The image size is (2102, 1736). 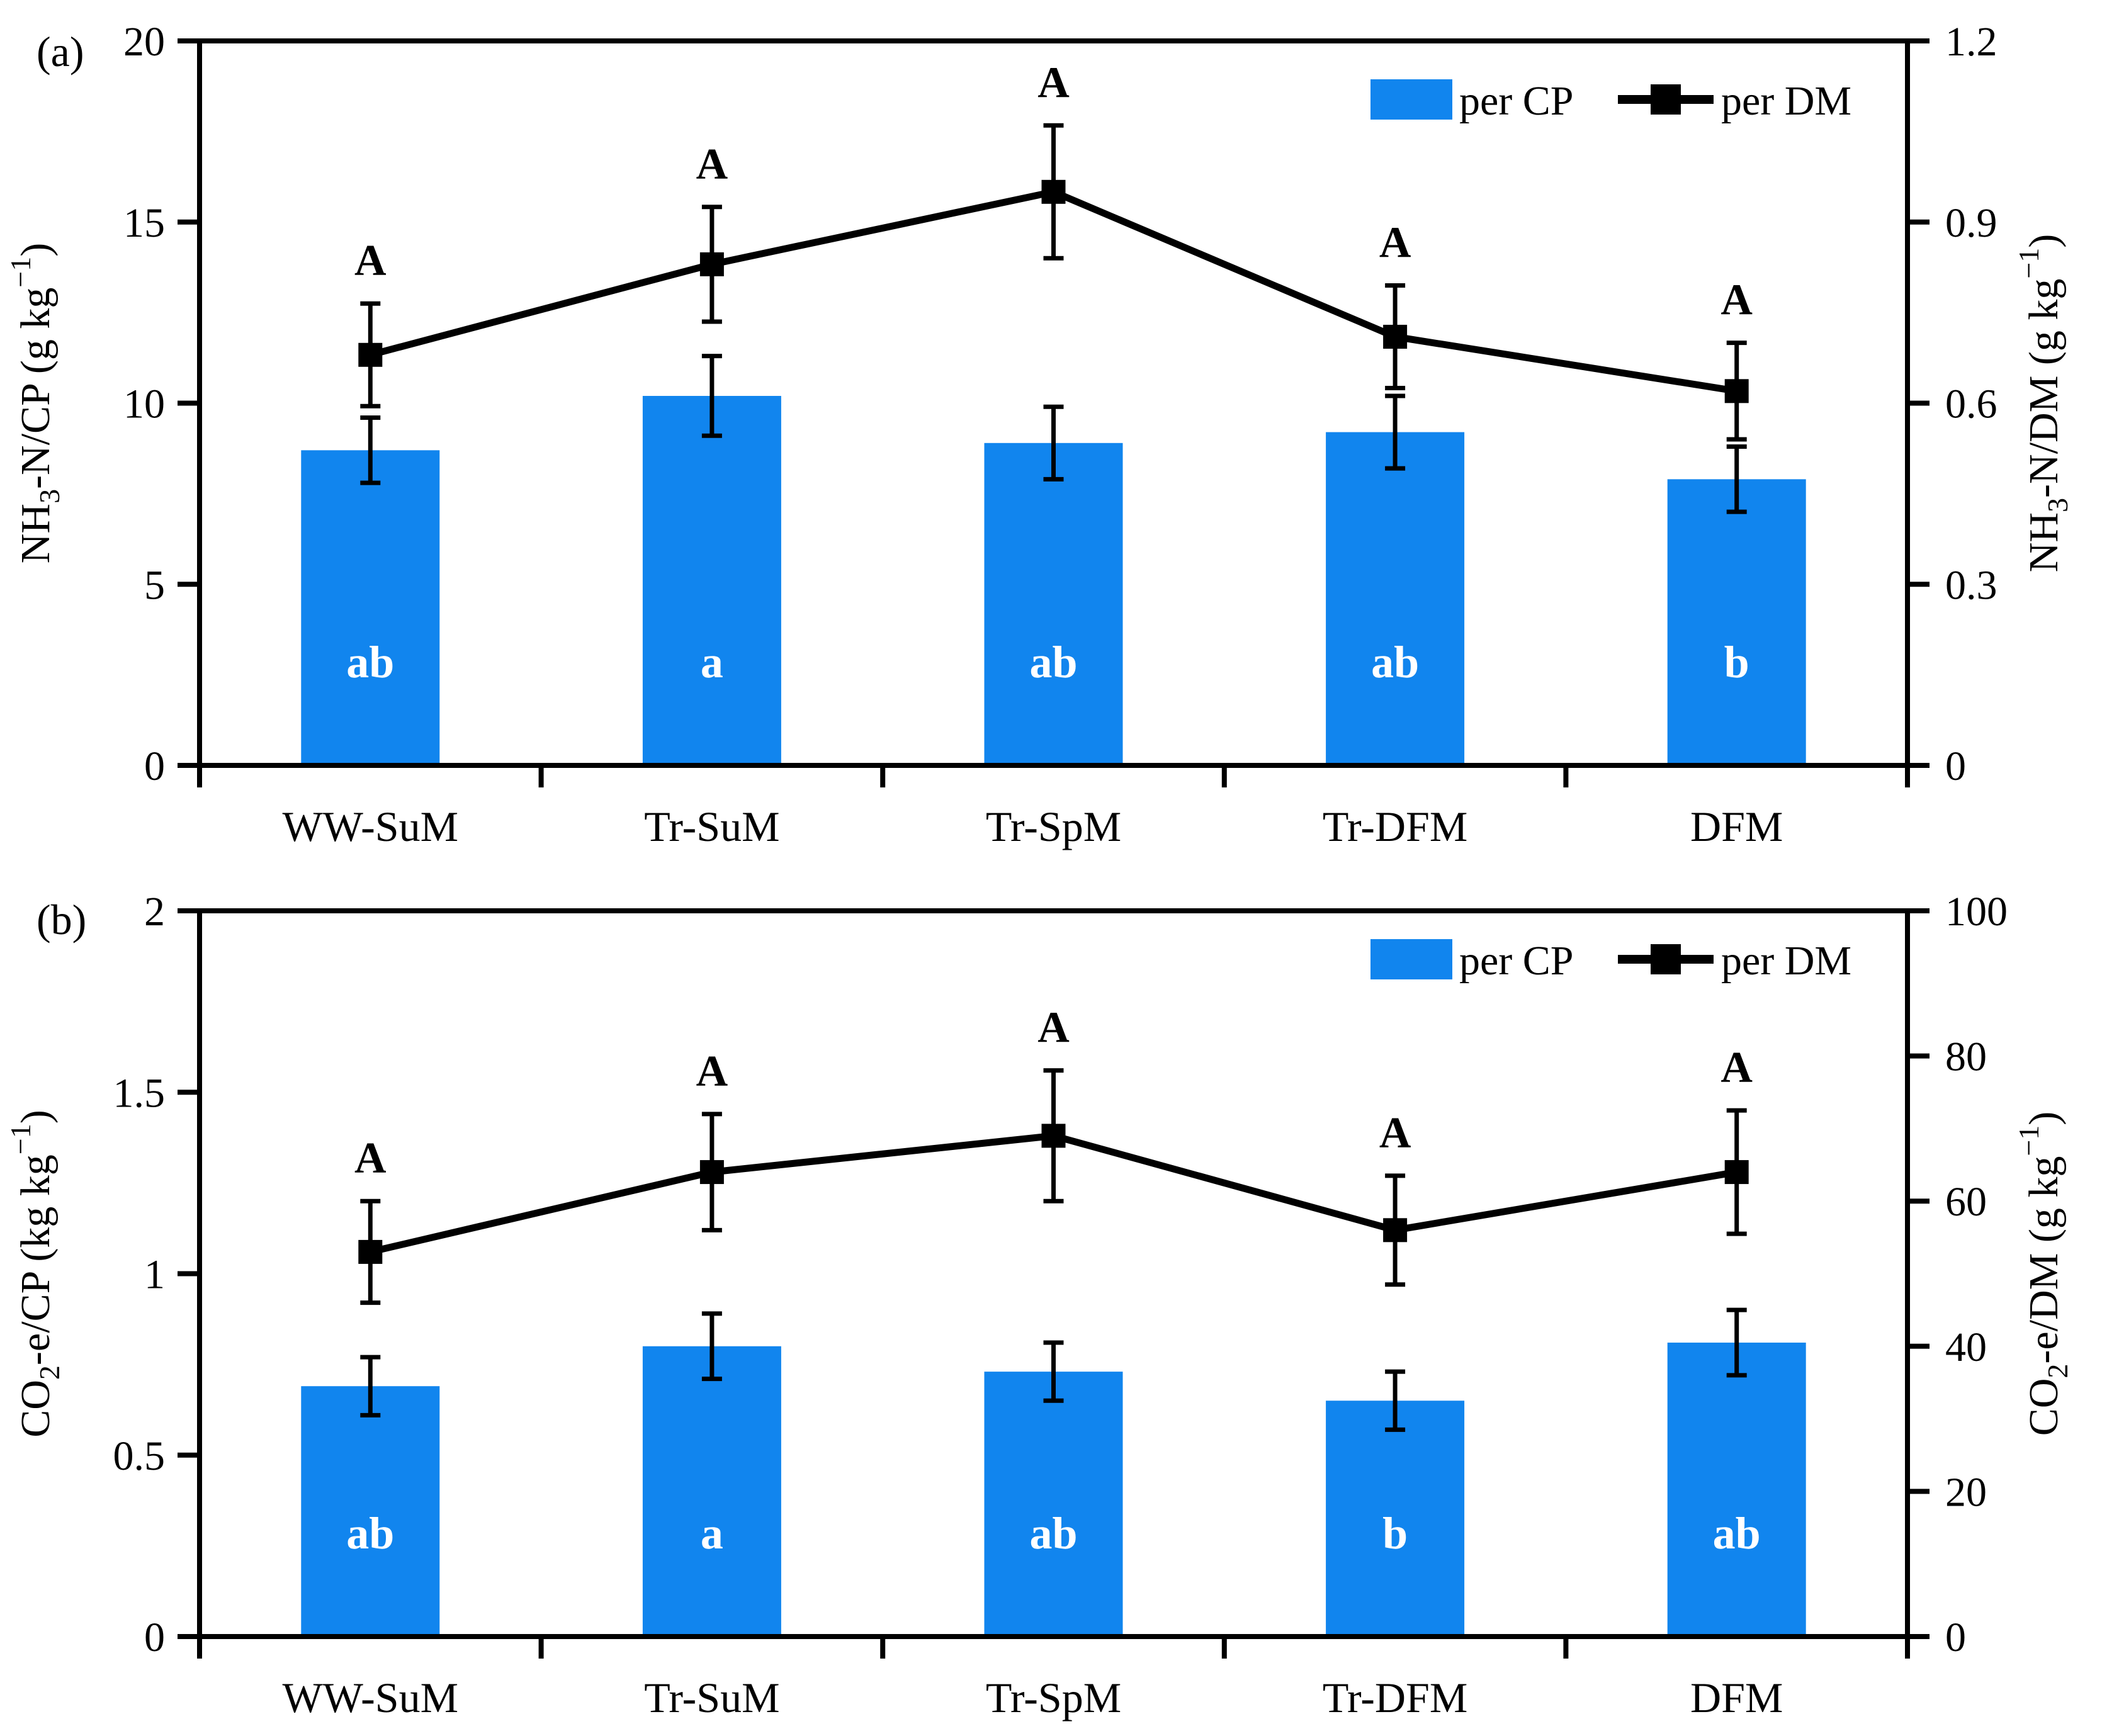 What do you see at coordinates (2043, 403) in the screenshot?
I see `right-axis-title: NH3-N/DM (g kg−1)` at bounding box center [2043, 403].